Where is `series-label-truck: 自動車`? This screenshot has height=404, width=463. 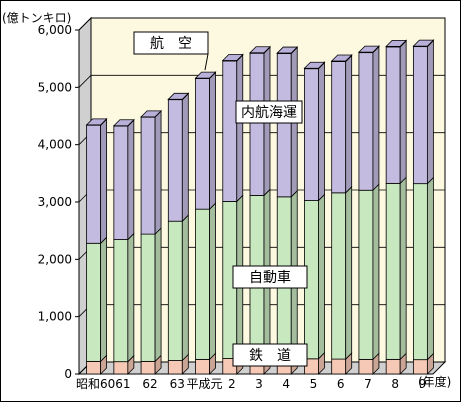
series-label-truck: 自動車 is located at coordinates (270, 277).